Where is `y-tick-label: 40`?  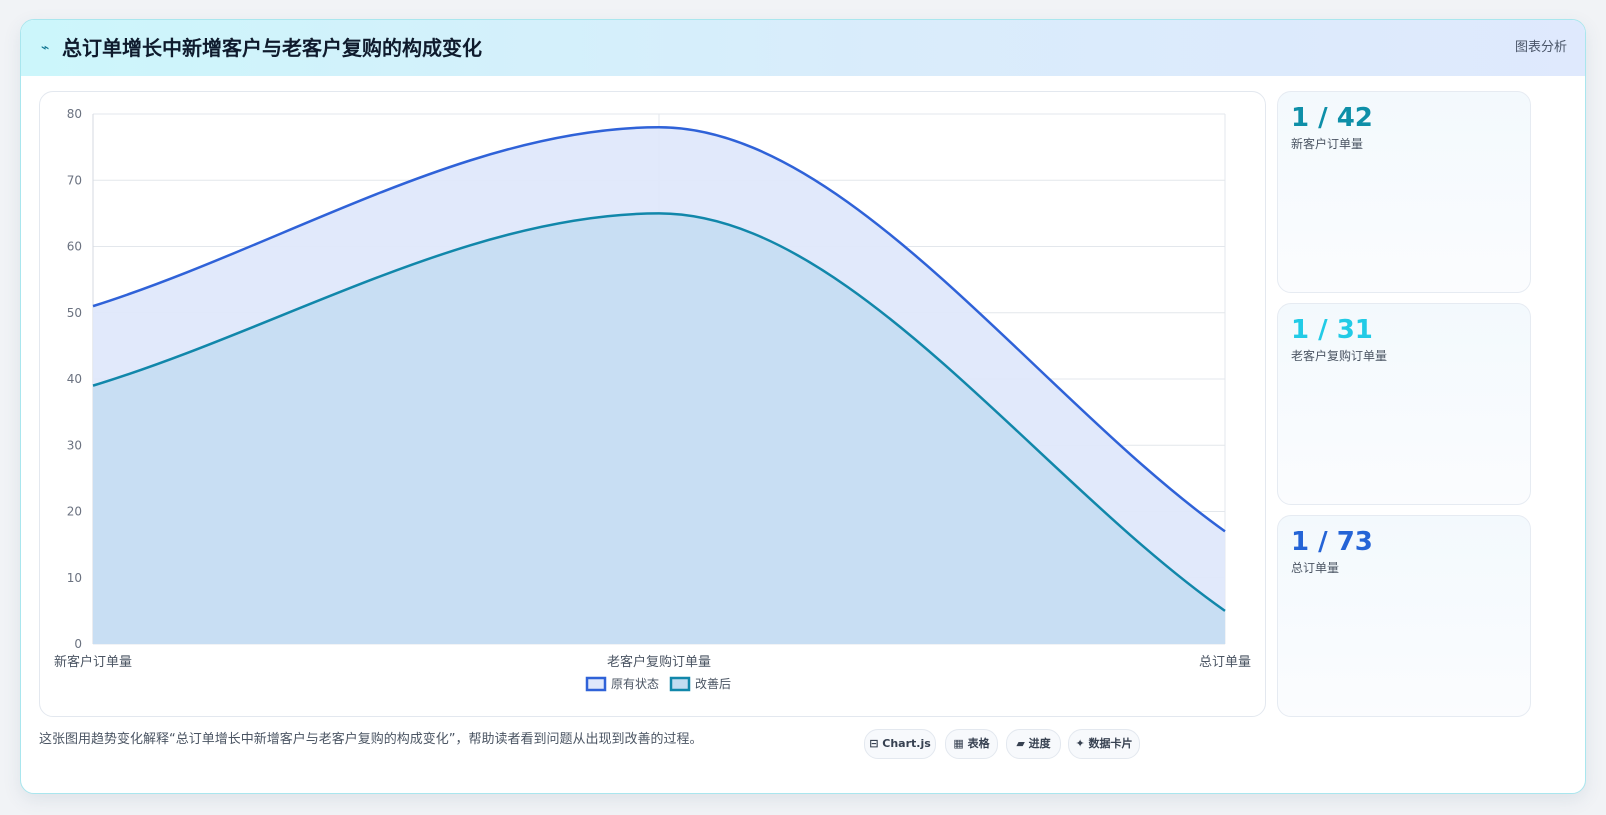
y-tick-label: 40 is located at coordinates (74, 379).